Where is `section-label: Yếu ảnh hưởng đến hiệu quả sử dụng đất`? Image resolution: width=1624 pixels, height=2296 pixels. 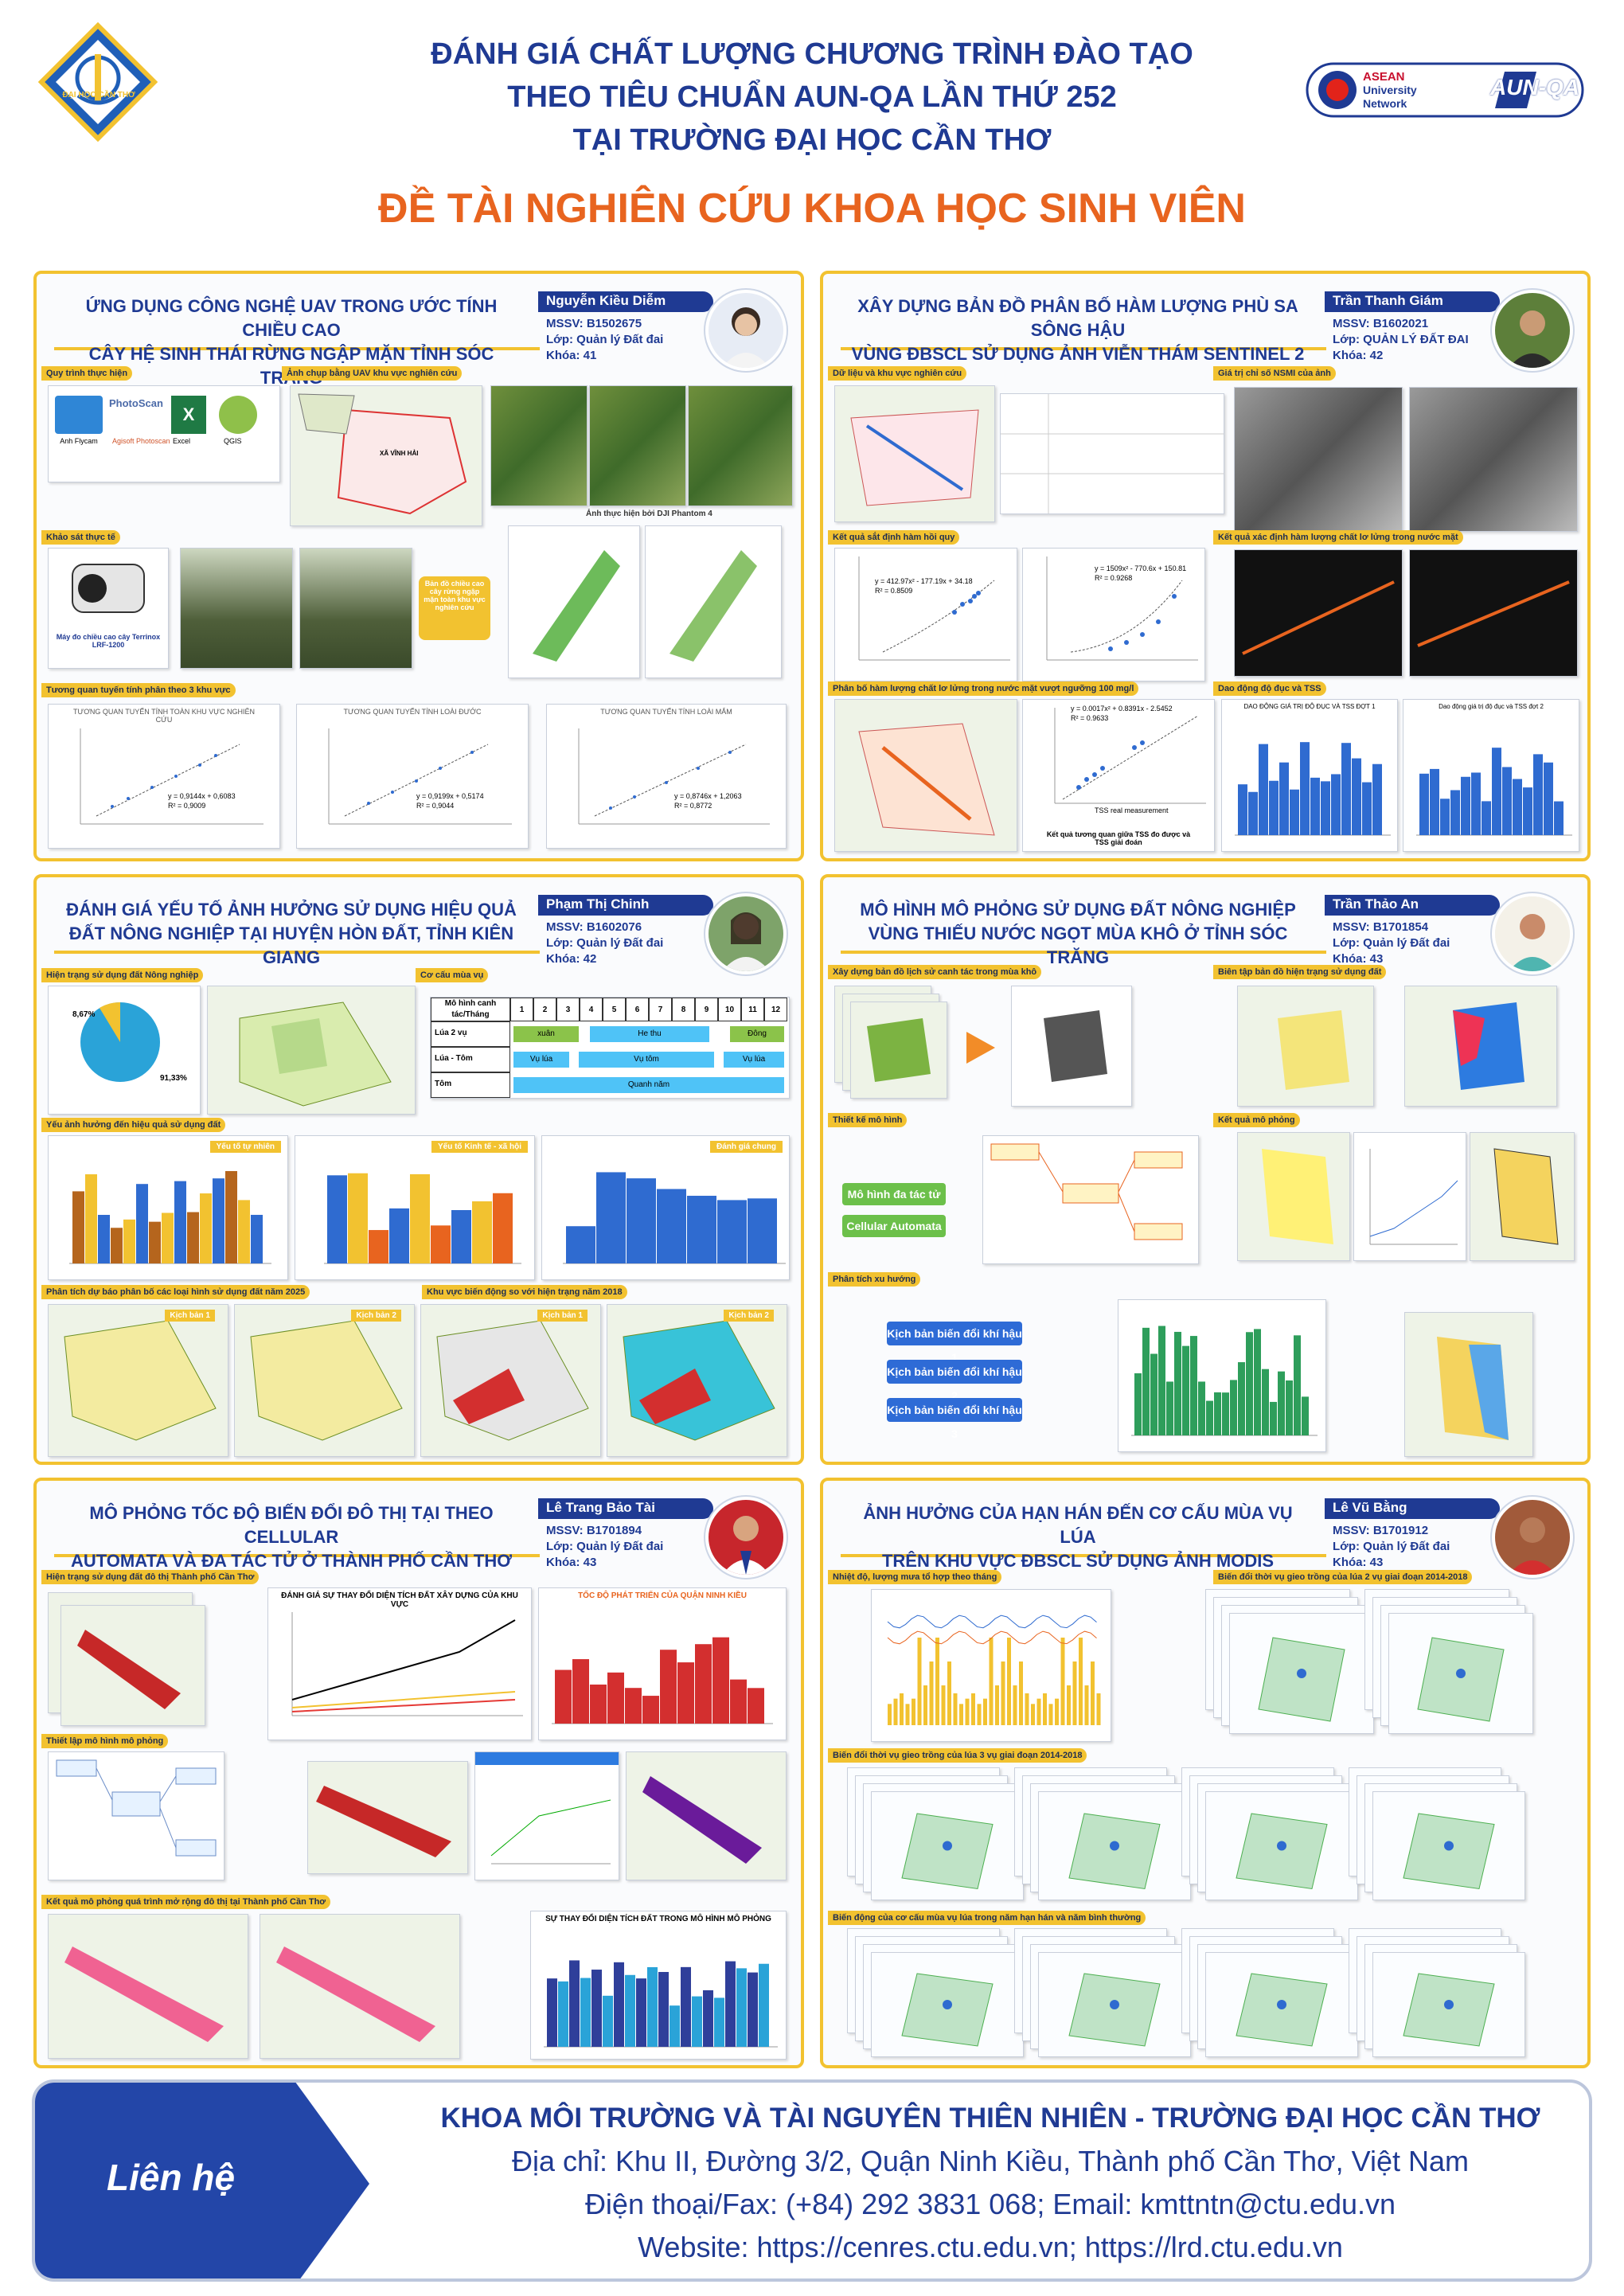
section-label: Yếu ảnh hưởng đến hiệu quả sử dụng đất is located at coordinates (133, 1125).